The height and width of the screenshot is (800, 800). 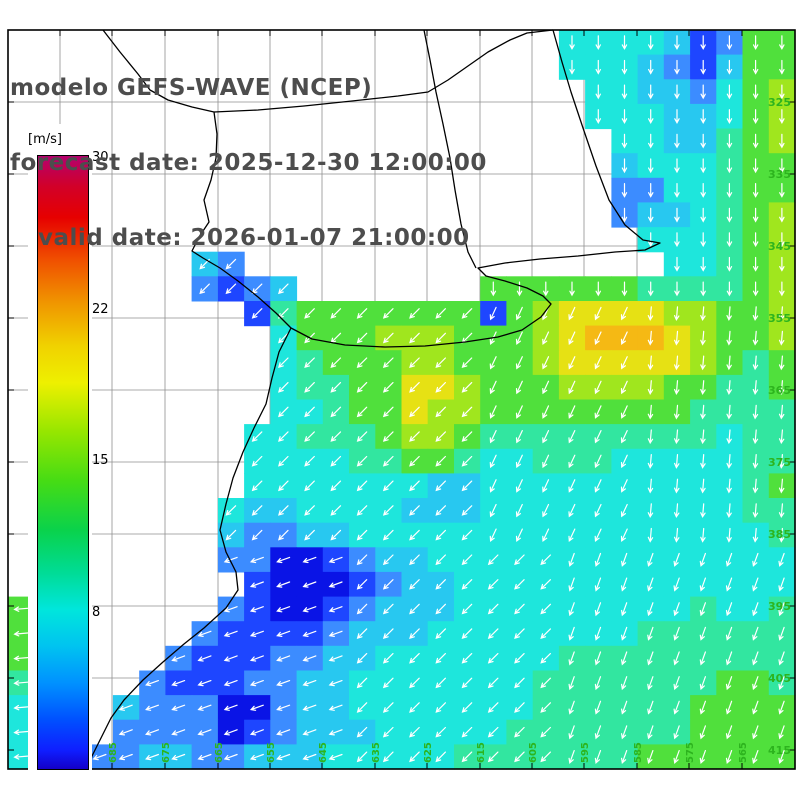 What do you see at coordinates (271, 752) in the screenshot?
I see `lon-label: 655` at bounding box center [271, 752].